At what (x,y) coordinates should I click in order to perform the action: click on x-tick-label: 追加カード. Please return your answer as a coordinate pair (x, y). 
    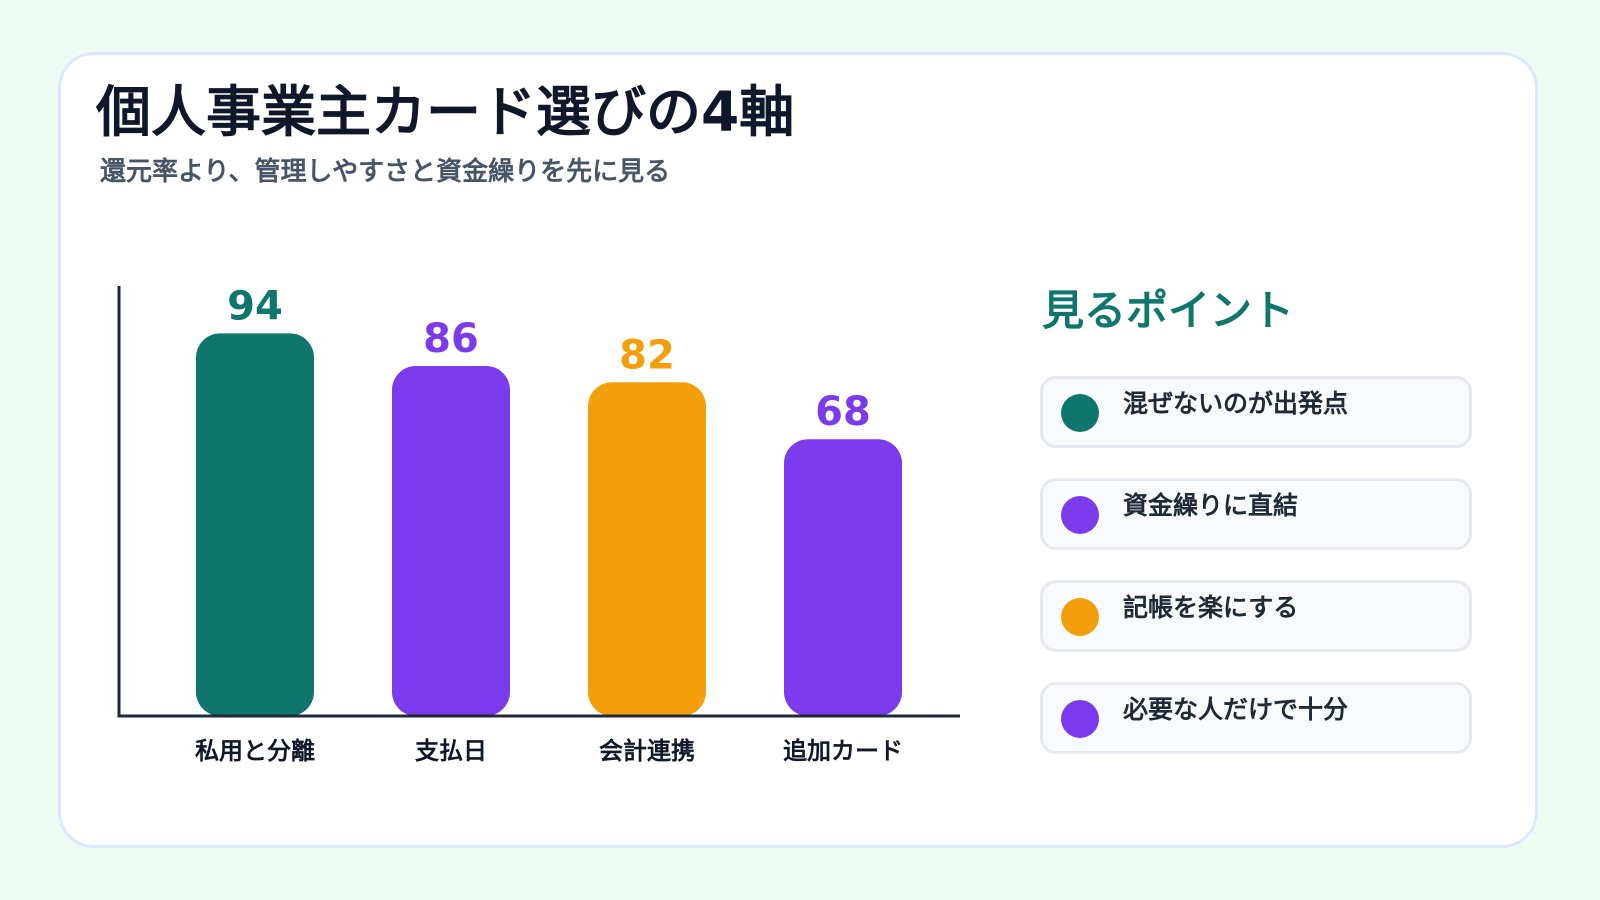
    Looking at the image, I should click on (843, 751).